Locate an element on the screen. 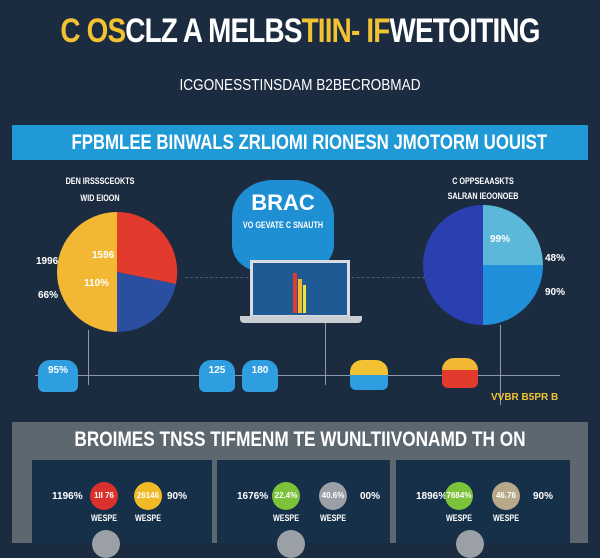  timeline-item: 95% is located at coordinates (58, 376).